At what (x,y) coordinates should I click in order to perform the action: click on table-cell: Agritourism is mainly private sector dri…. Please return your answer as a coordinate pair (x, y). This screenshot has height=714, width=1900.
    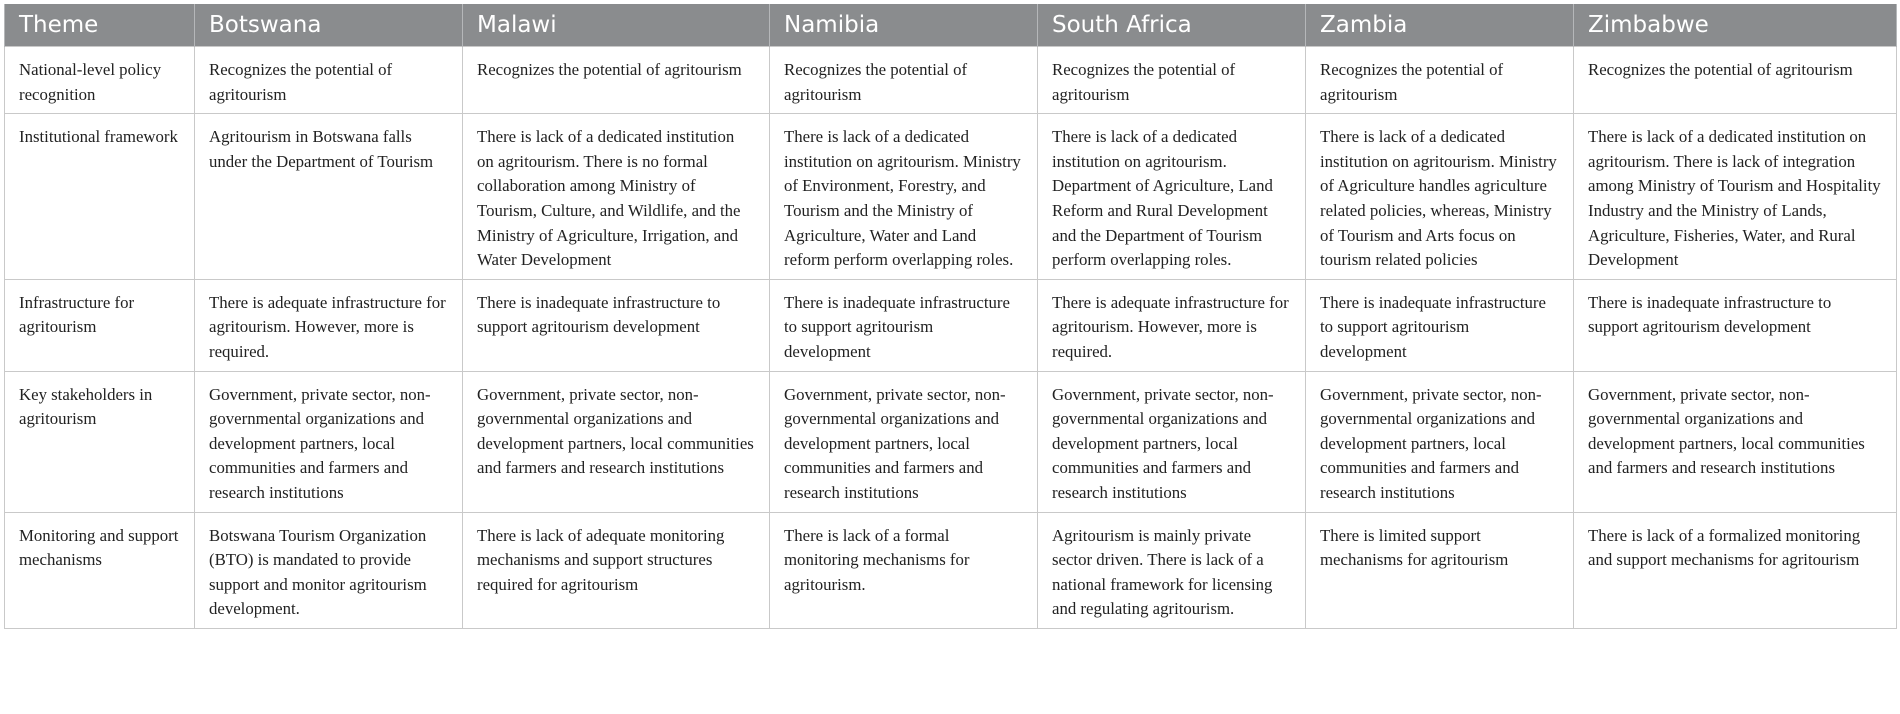
    Looking at the image, I should click on (1171, 570).